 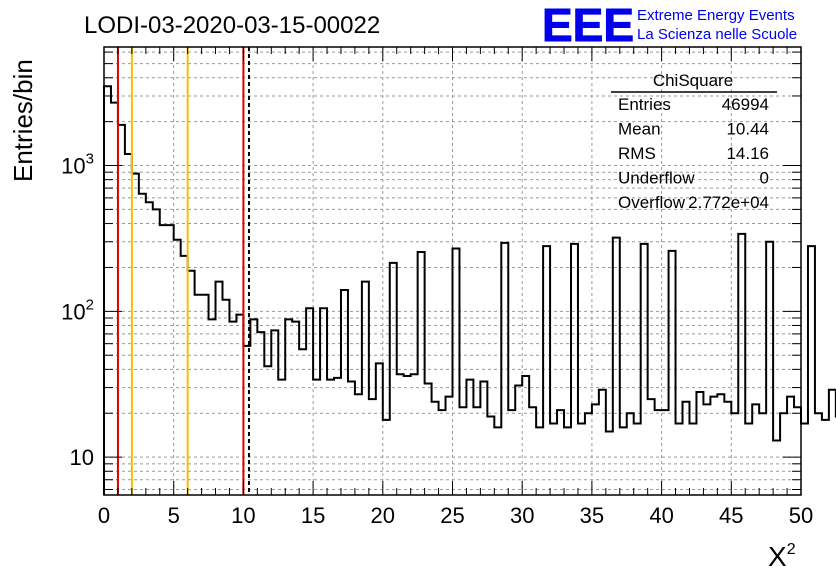 I want to click on x-tick-label: 5, so click(x=174, y=515).